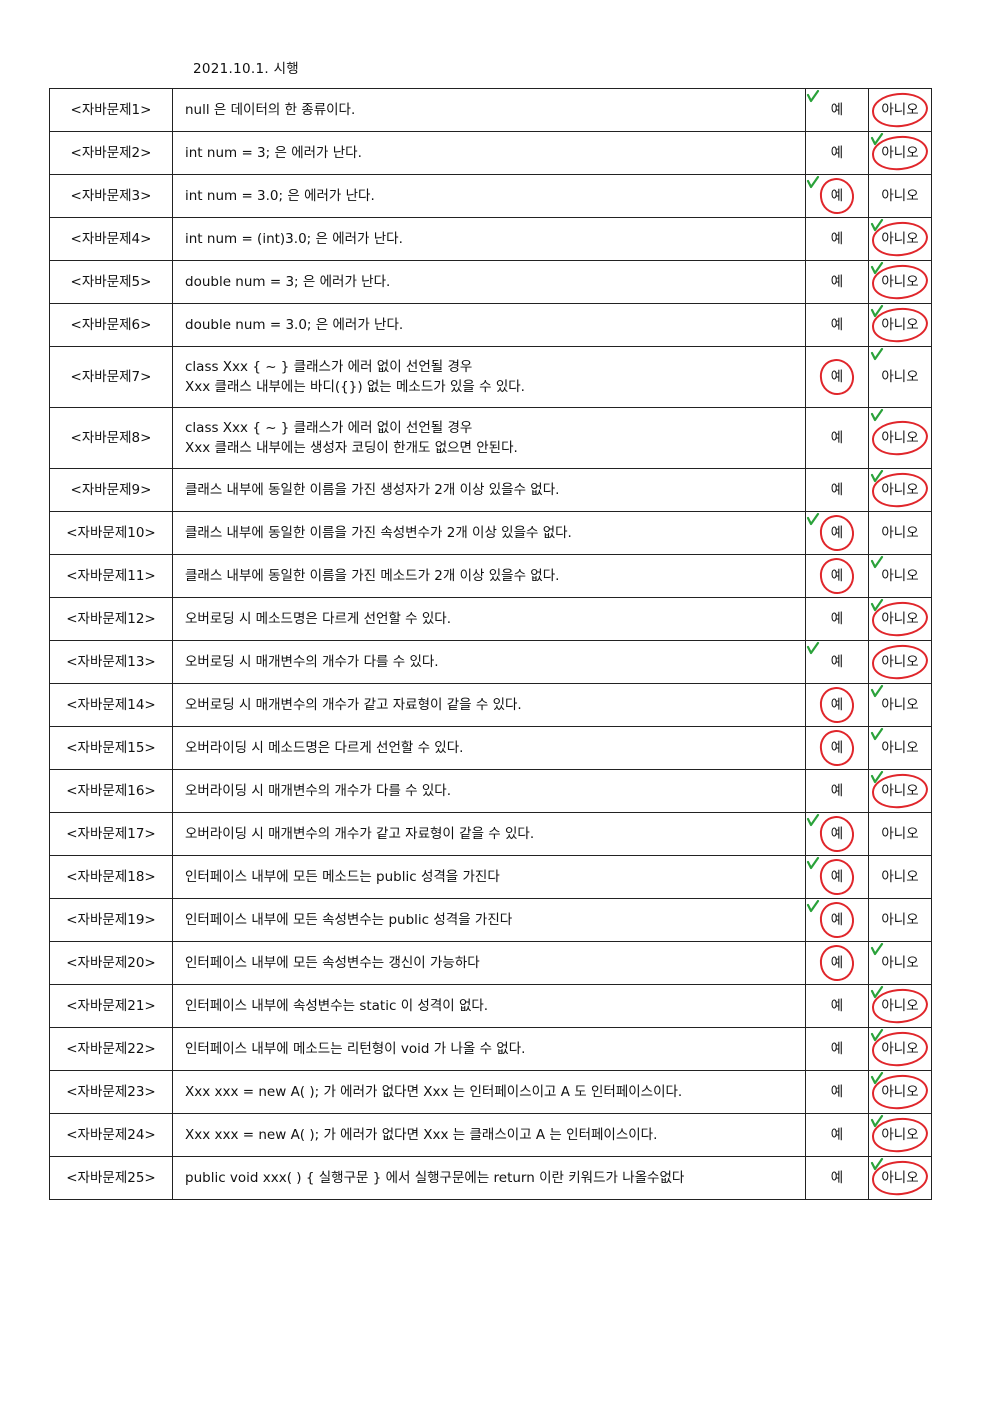 This screenshot has height=1403, width=992. What do you see at coordinates (372, 490) in the screenshot?
I see `question-text-line: 클래스 내부에 동일한 이름을 가진 생성자가 2개 이상 있을수 없다.` at bounding box center [372, 490].